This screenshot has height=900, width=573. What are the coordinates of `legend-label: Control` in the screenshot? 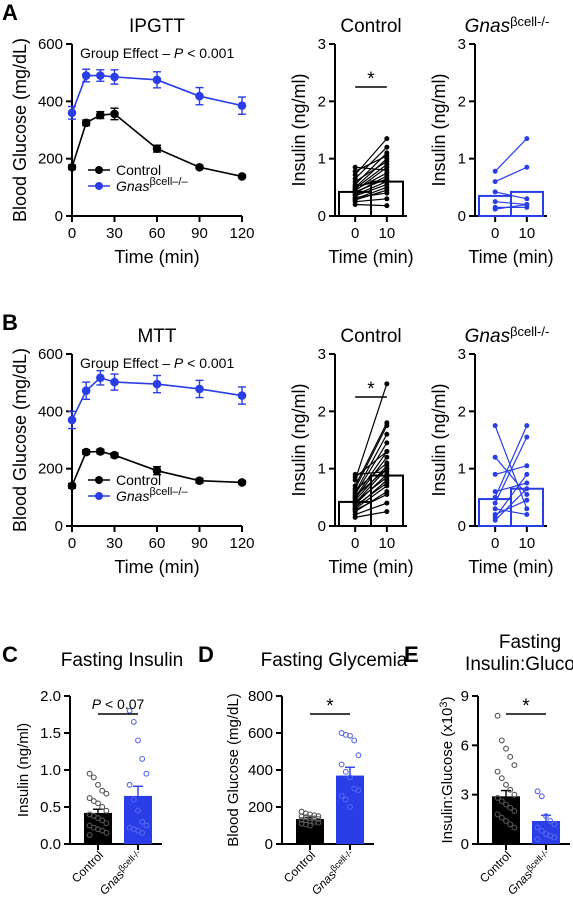 It's located at (138, 480).